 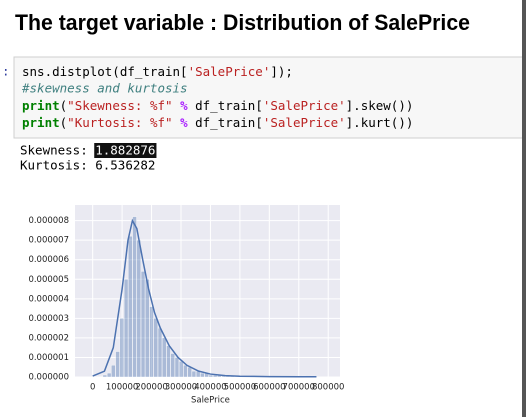 I want to click on output-label: Skewness:, so click(x=54, y=150).